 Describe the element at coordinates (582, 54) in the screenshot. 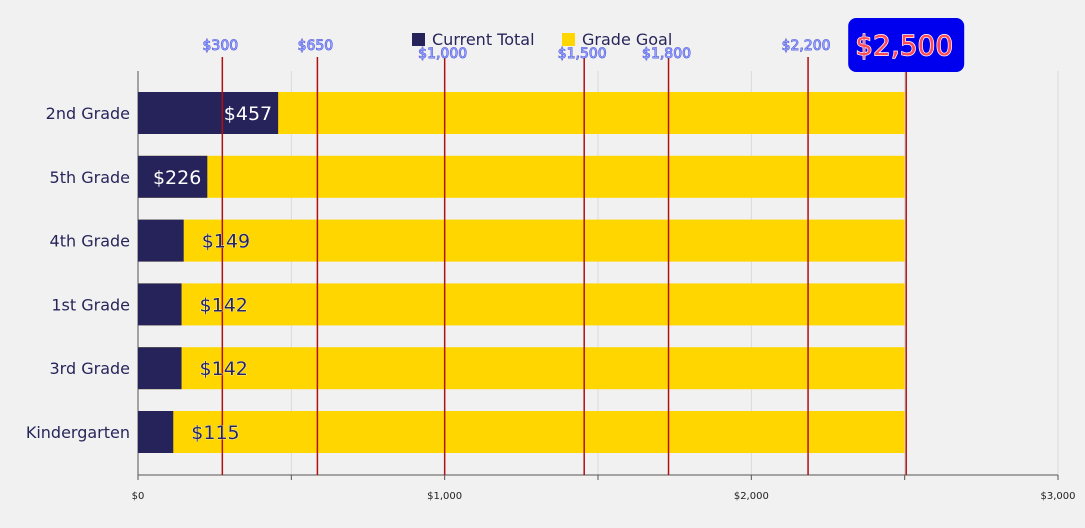

I see `goal-line-label: $1,500` at that location.